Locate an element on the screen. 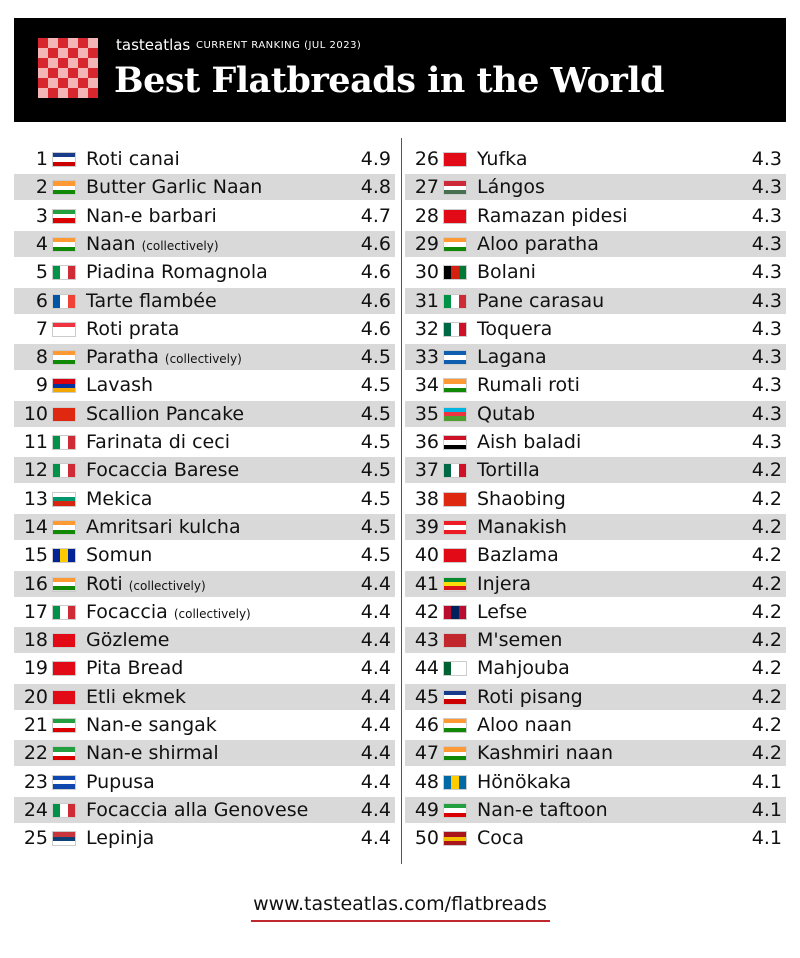 The image size is (800, 958). dish-name-text: Roti pisang is located at coordinates (530, 696).